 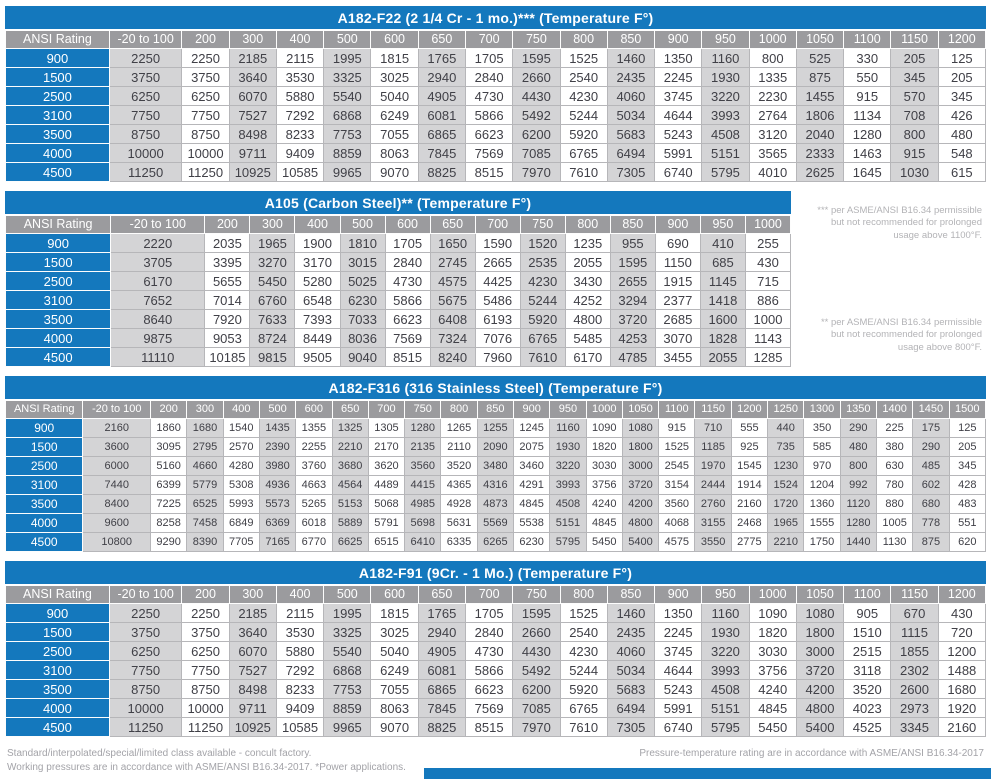 I want to click on pressure-value-cell: 6193, so click(x=497, y=319).